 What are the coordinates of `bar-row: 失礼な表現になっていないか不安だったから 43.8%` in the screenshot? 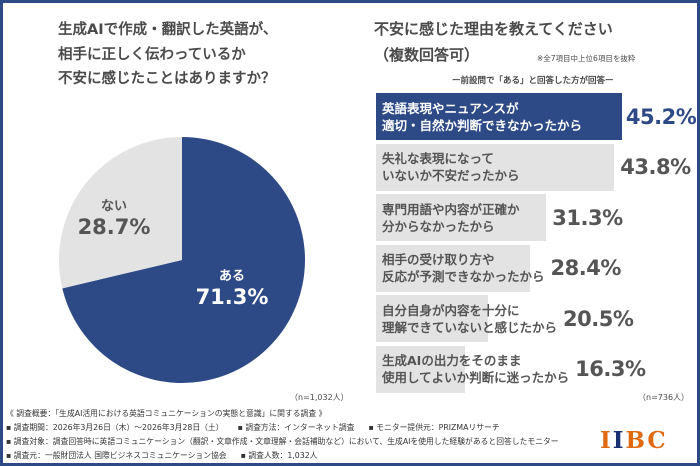 It's located at (536, 167).